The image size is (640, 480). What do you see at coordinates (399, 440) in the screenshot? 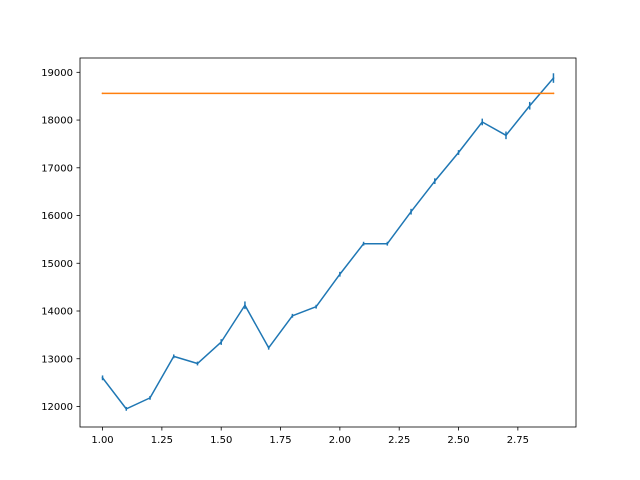
I see `x-tick-label: 2.25` at bounding box center [399, 440].